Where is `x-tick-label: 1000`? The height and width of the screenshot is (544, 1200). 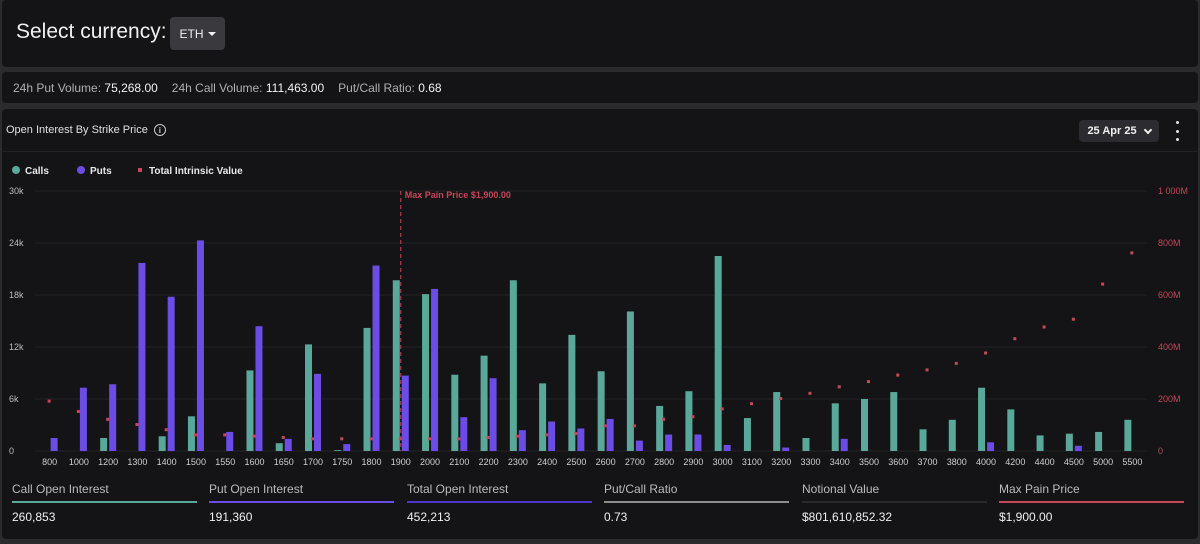
x-tick-label: 1000 is located at coordinates (79, 462).